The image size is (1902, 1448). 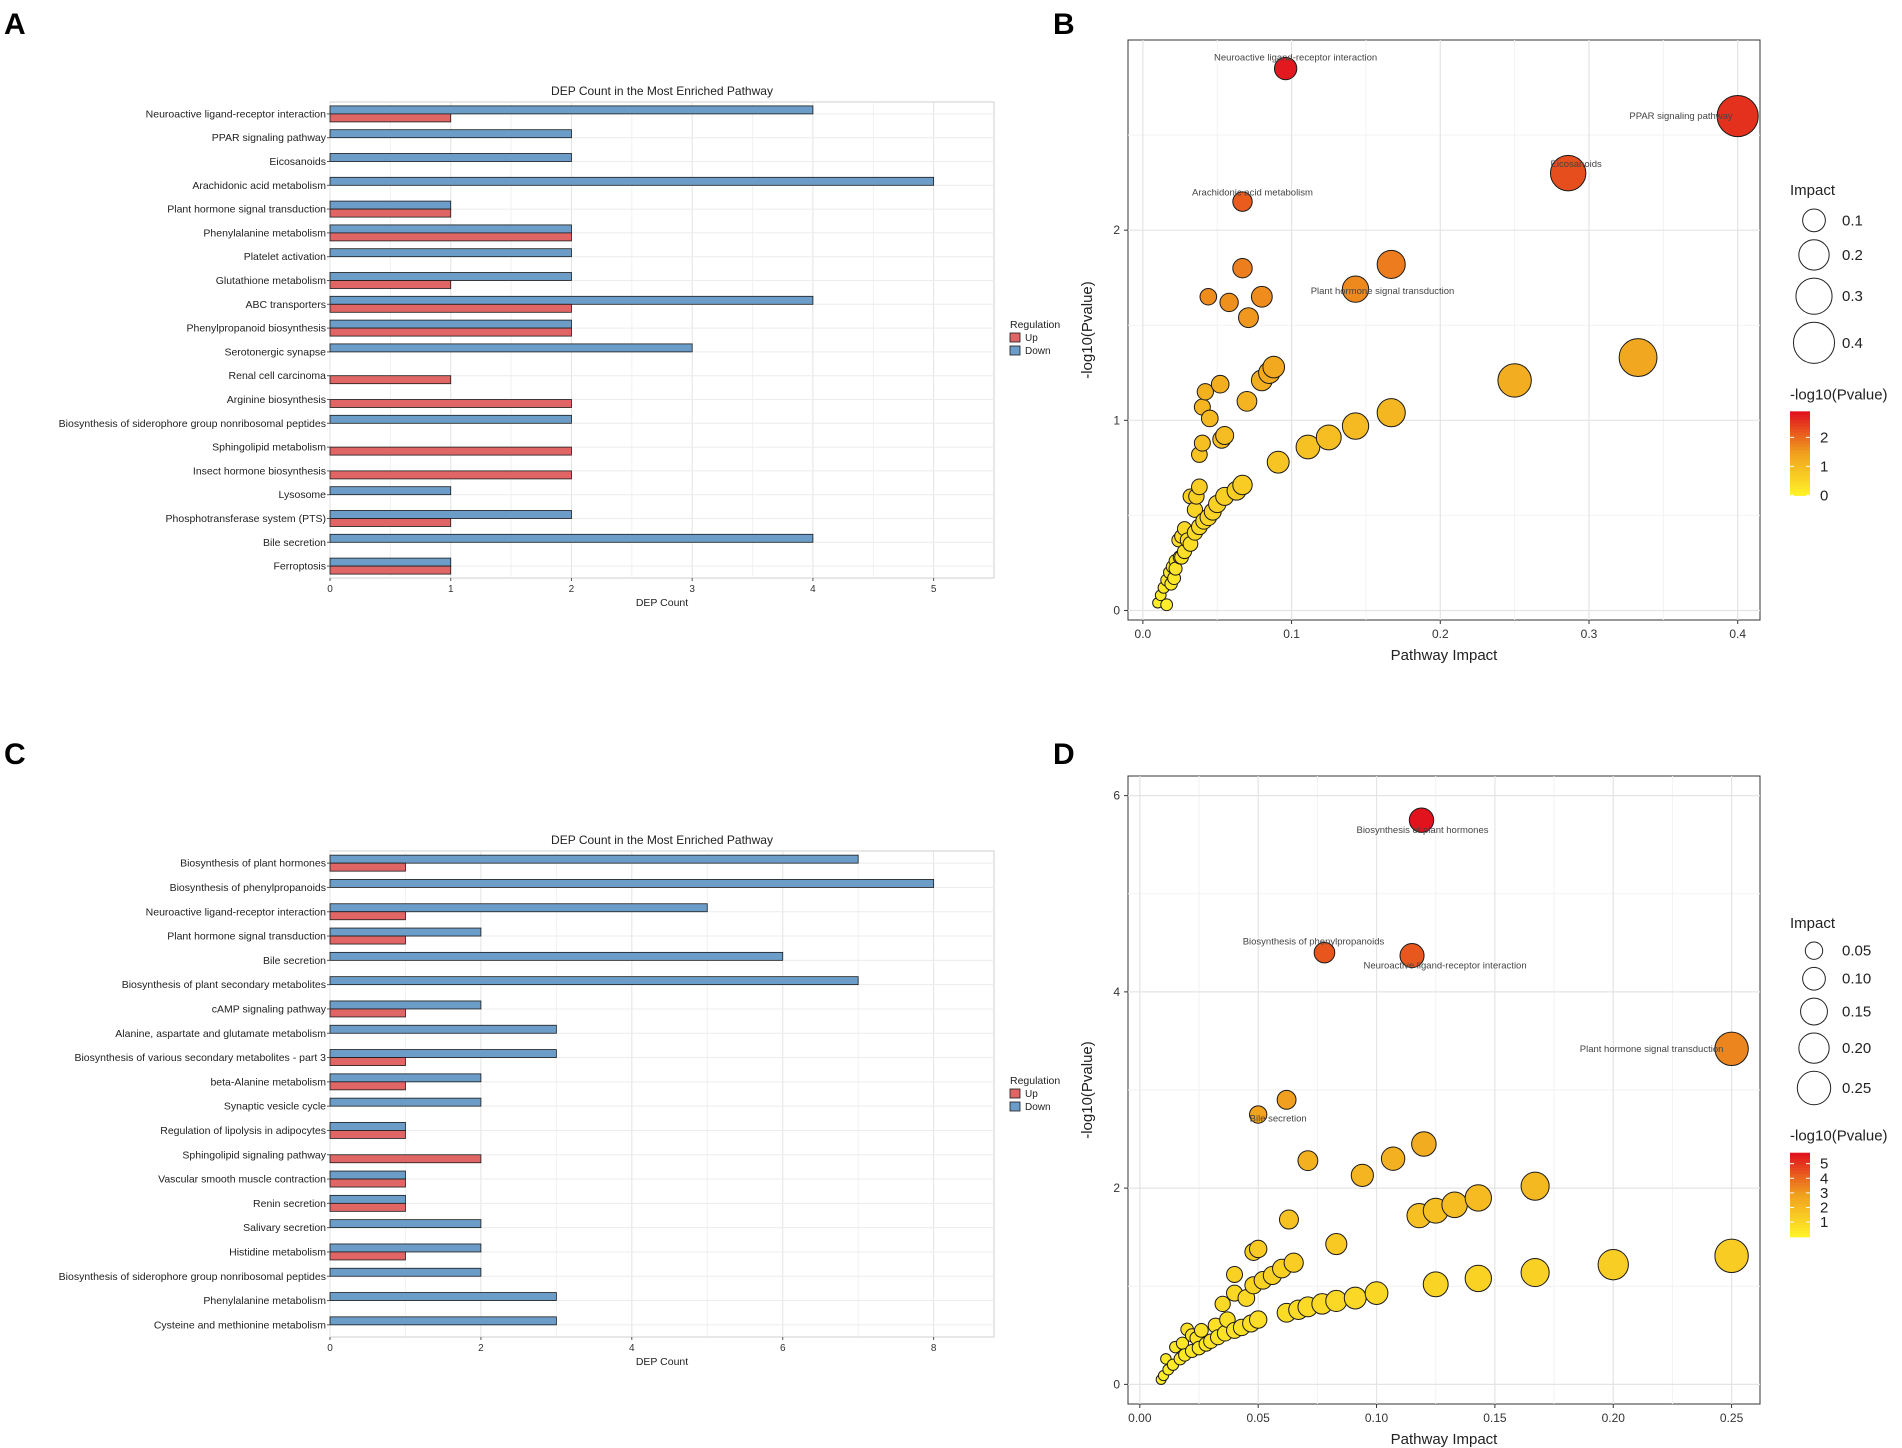 What do you see at coordinates (269, 138) in the screenshot?
I see `category-label: PPAR signaling pathway` at bounding box center [269, 138].